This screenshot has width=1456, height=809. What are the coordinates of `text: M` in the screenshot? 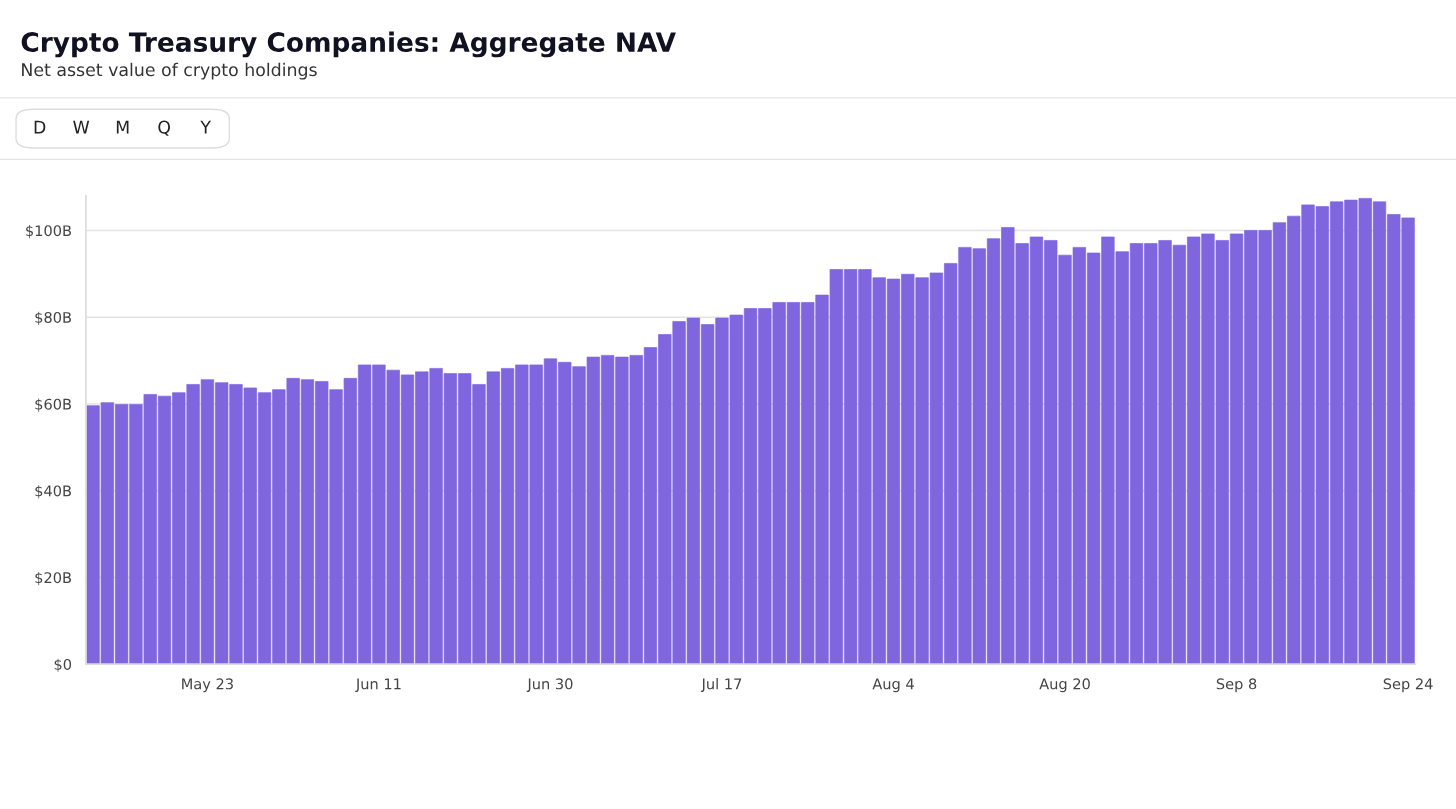 It's located at (122, 127).